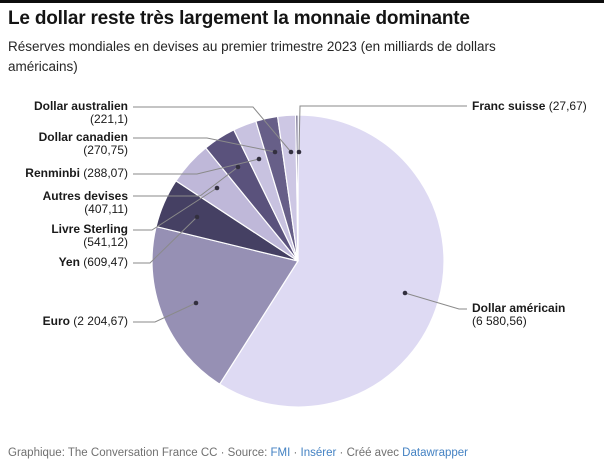  What do you see at coordinates (204, 145) in the screenshot?
I see `leader-line-dollar-canadien` at bounding box center [204, 145].